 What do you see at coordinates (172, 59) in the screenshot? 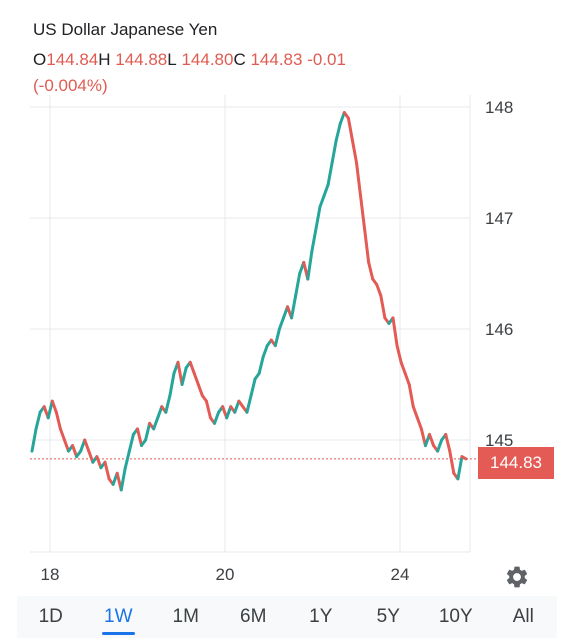
I see `low-label: L` at bounding box center [172, 59].